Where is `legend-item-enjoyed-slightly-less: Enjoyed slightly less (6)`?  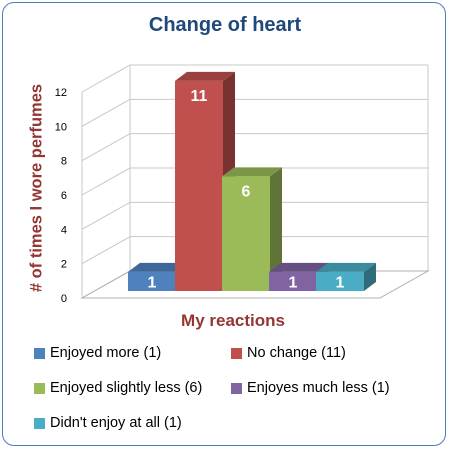
legend-item-enjoyed-slightly-less: Enjoyed slightly less (6) is located at coordinates (118, 388).